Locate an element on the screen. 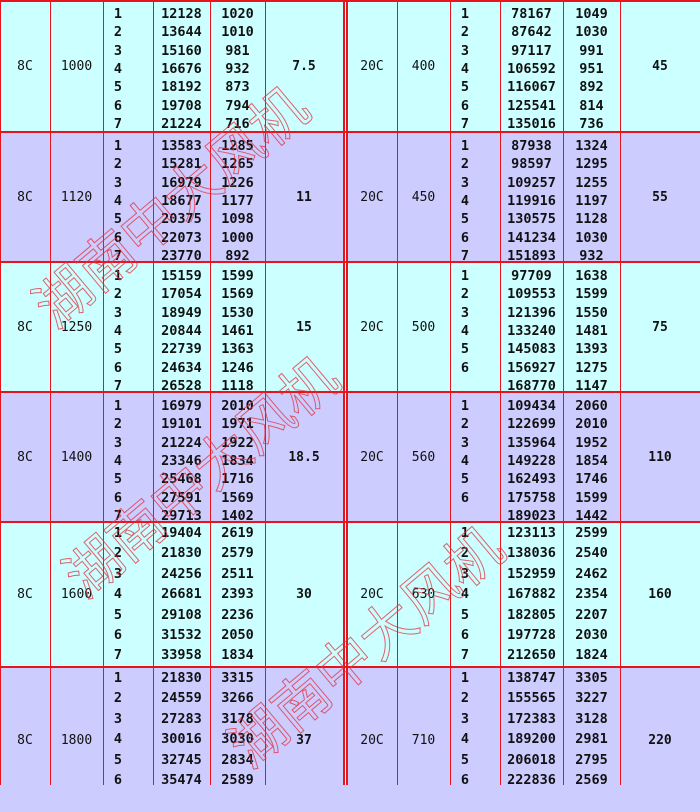 Image resolution: width=700 pixels, height=812 pixels. flow-value: 29108 is located at coordinates (181, 614).